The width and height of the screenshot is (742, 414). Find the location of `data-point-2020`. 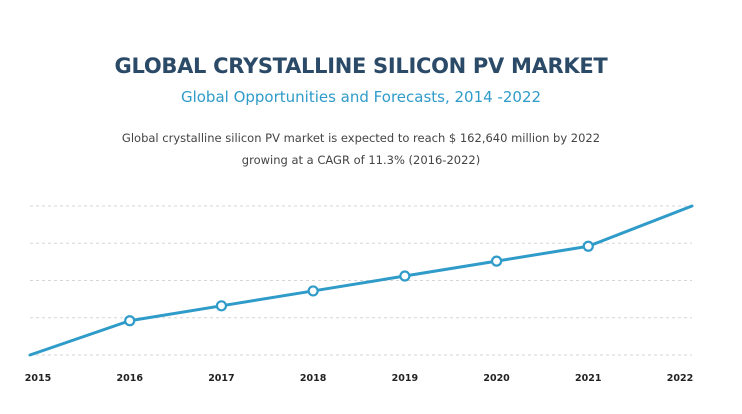

data-point-2020 is located at coordinates (496, 261).